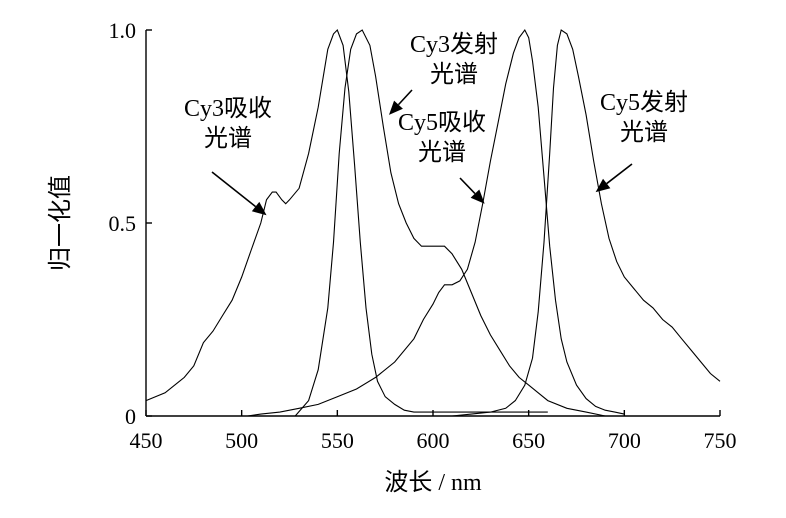 The height and width of the screenshot is (518, 786). Describe the element at coordinates (123, 223) in the screenshot. I see `y-tick-label: 0.5` at that location.